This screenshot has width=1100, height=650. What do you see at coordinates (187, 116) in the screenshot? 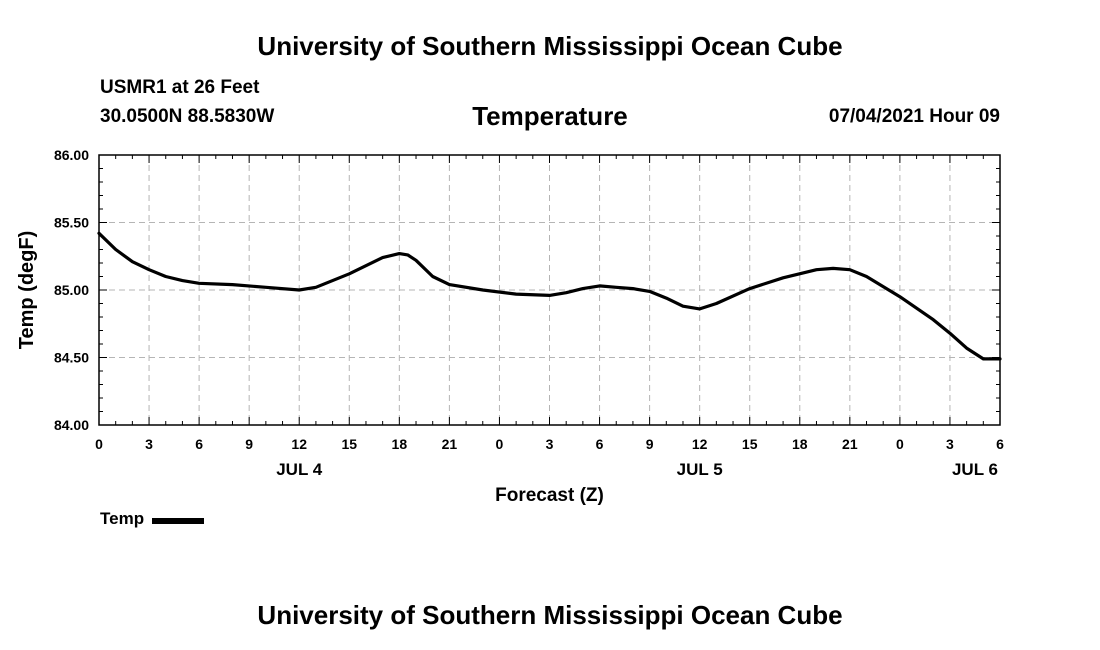
I see `coordinates-label: 30.0500N 88.5830W` at bounding box center [187, 116].